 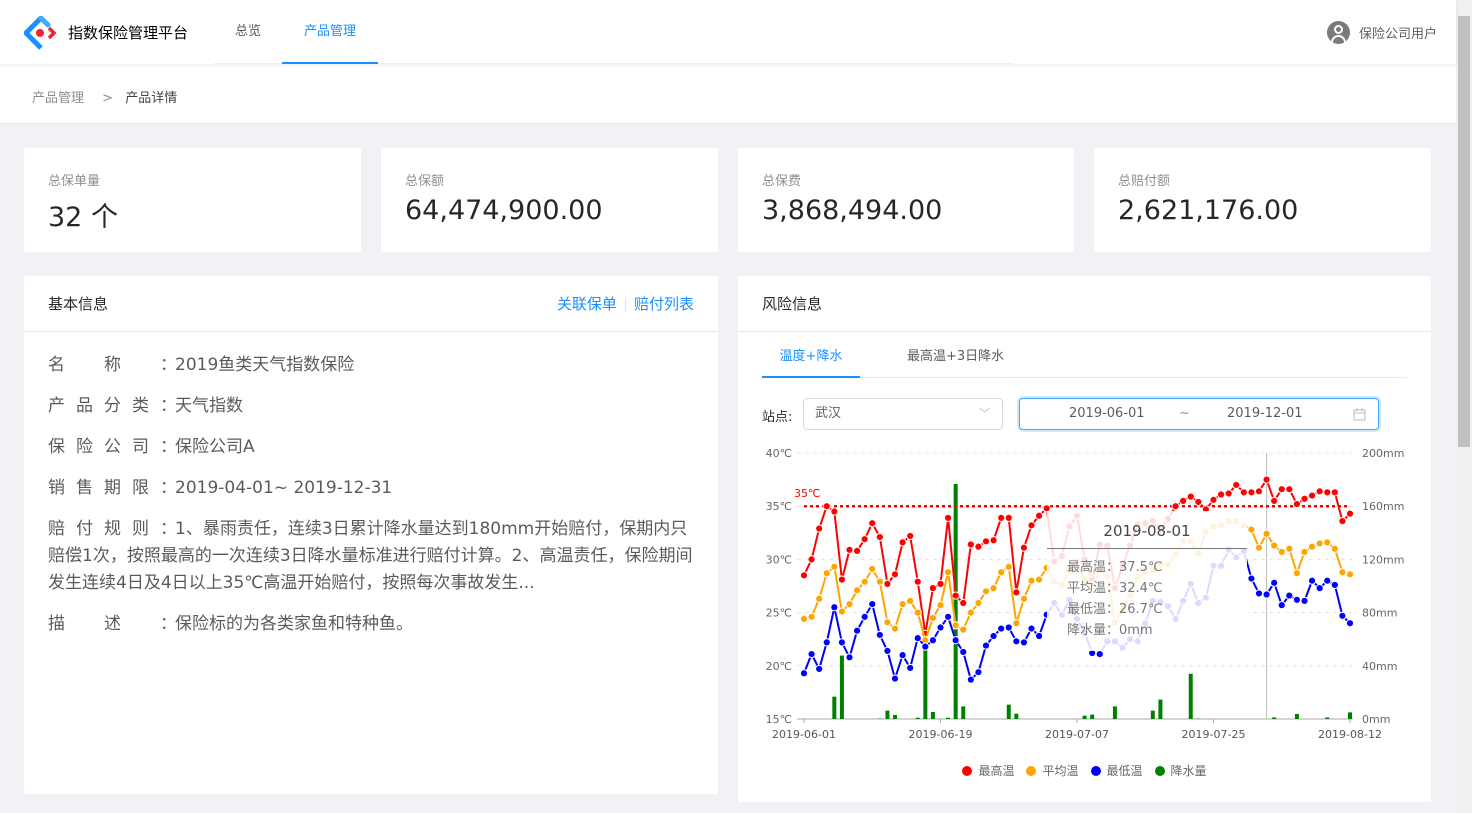 I want to click on tooltip-max-temp: 最高温：37.5℃, so click(x=1115, y=567).